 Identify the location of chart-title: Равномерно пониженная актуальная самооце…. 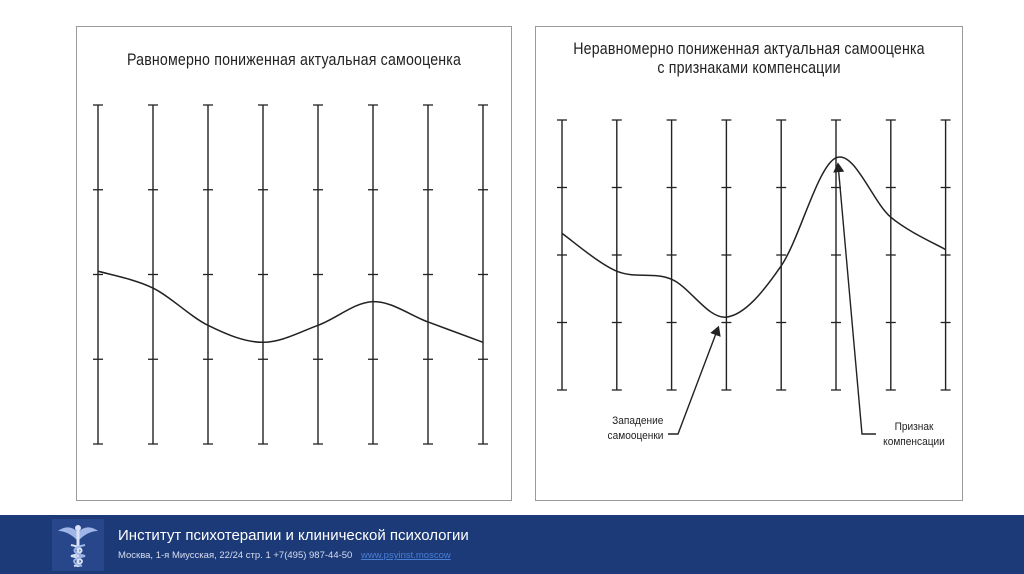
(294, 60).